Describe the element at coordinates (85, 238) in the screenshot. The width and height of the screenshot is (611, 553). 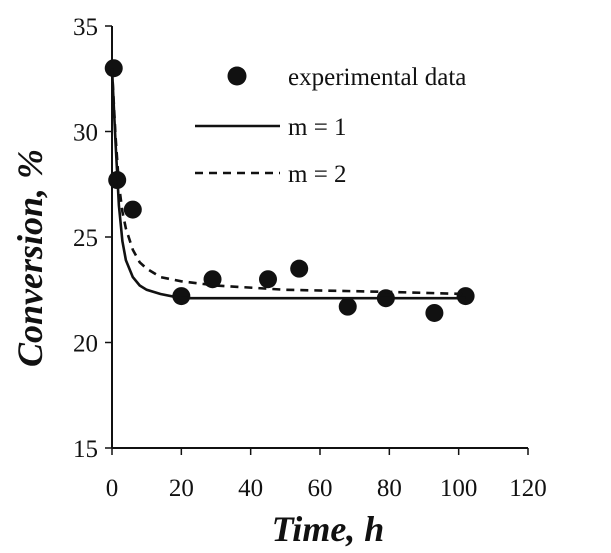
I see `y-tick-label: 25` at that location.